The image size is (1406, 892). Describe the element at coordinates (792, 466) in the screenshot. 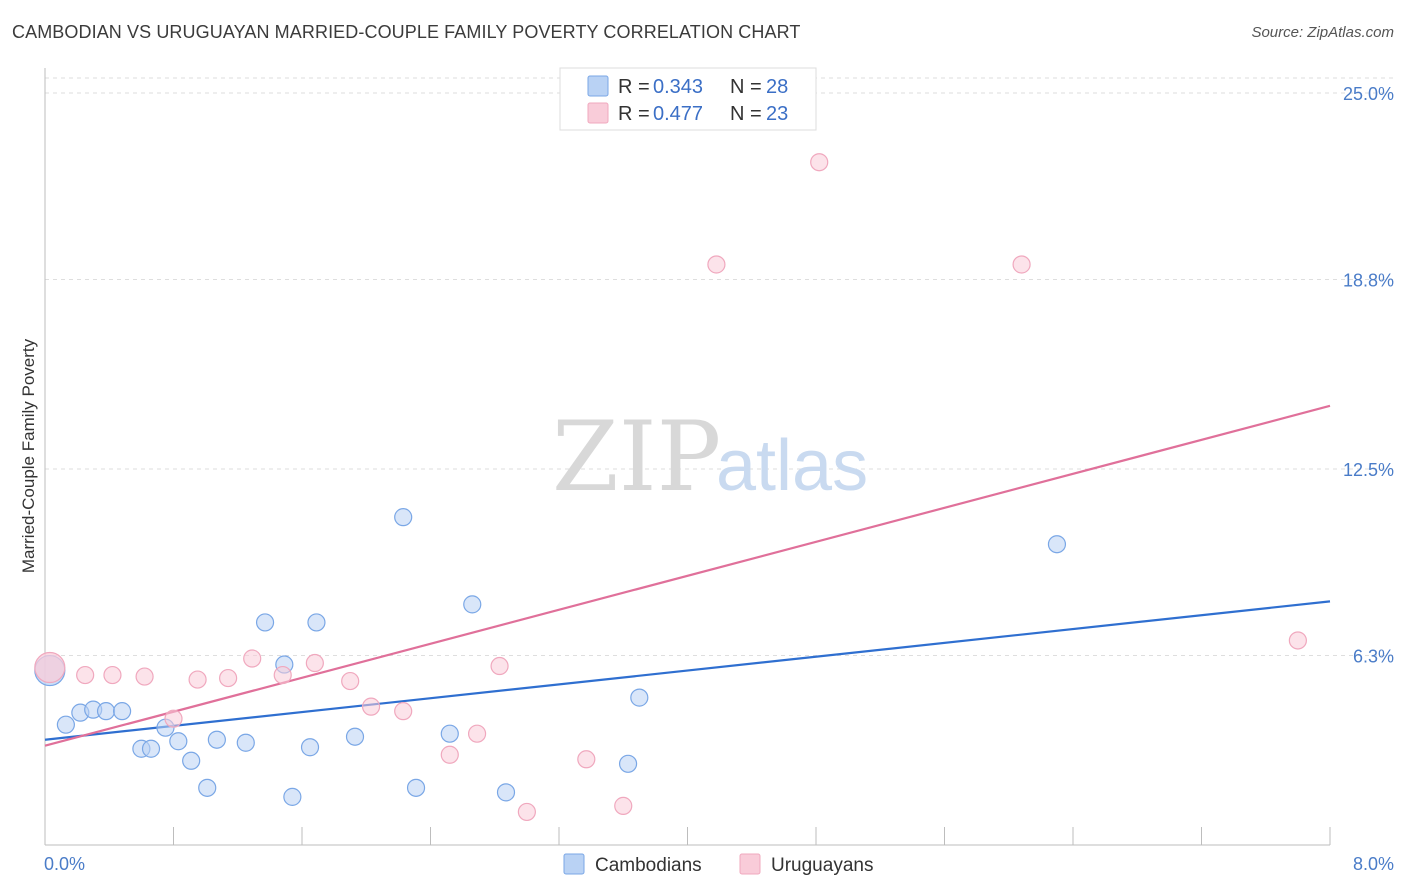

I see `watermark-atlas: atlas` at that location.